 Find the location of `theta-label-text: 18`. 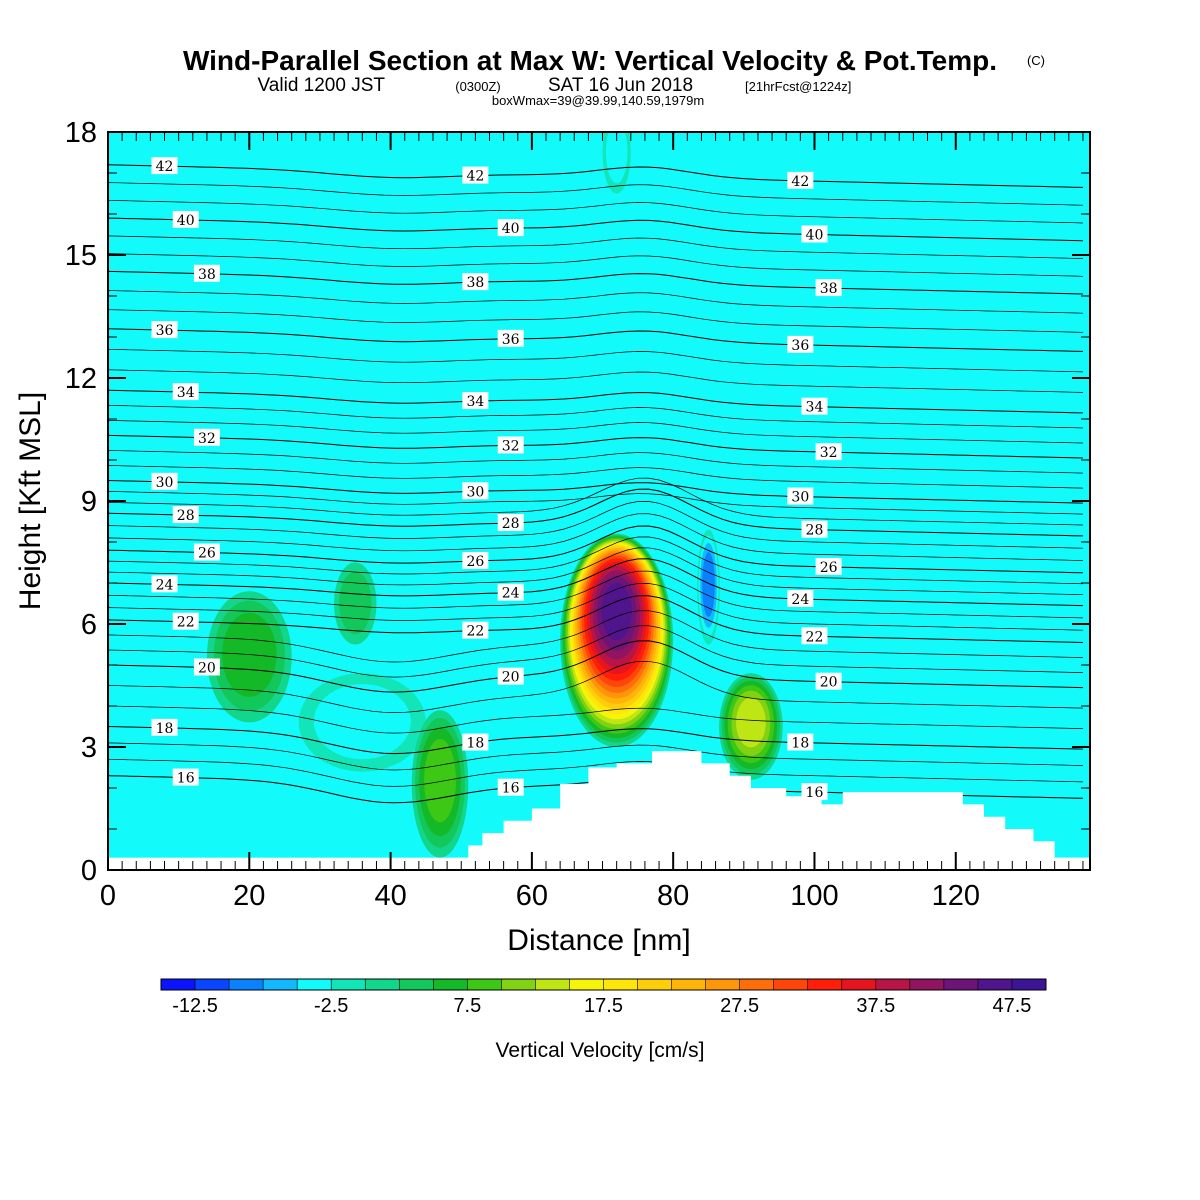

theta-label-text: 18 is located at coordinates (165, 729).